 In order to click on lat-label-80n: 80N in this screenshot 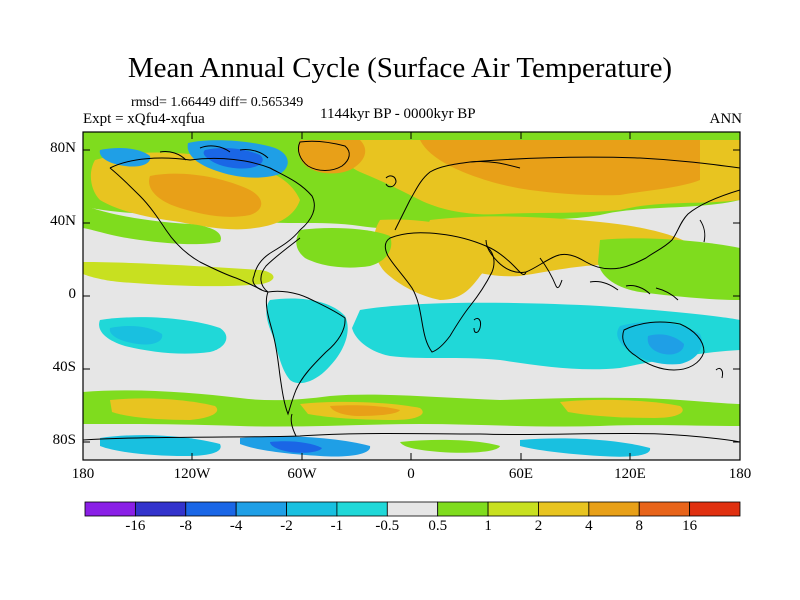, I will do `click(63, 148)`.